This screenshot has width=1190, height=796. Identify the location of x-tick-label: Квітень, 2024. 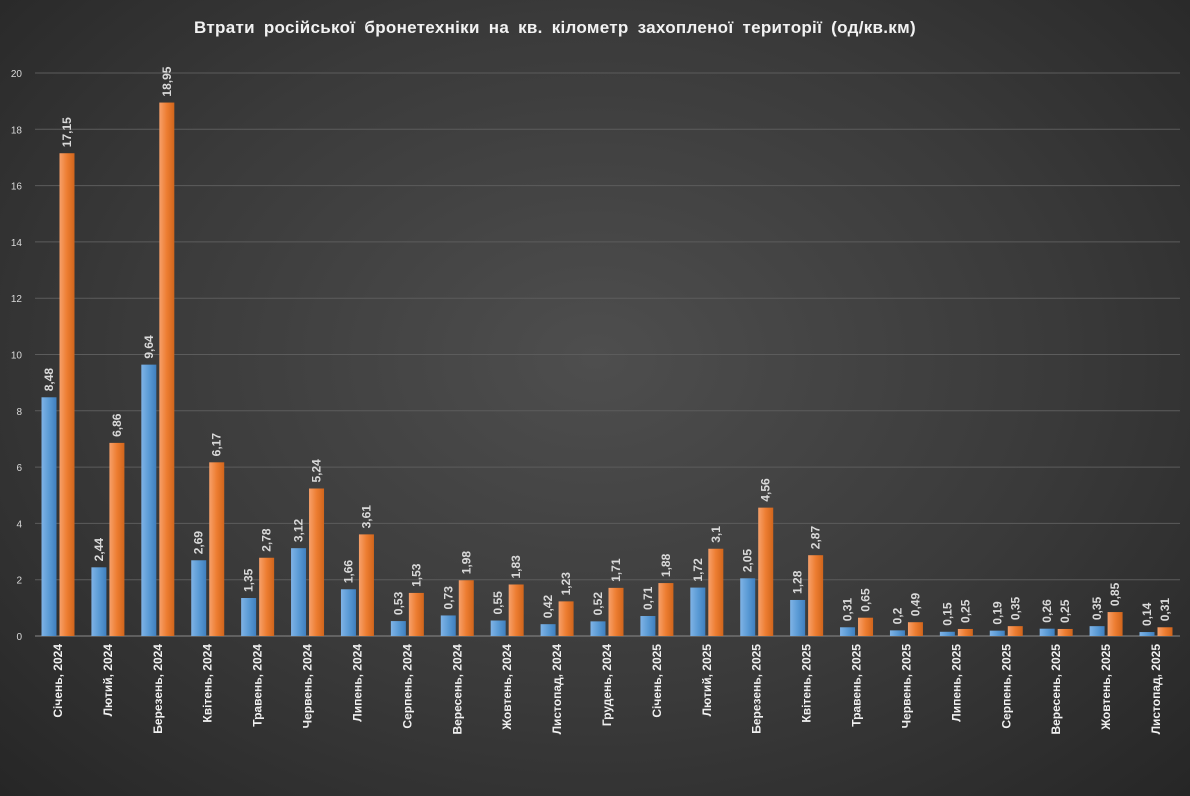
(208, 683).